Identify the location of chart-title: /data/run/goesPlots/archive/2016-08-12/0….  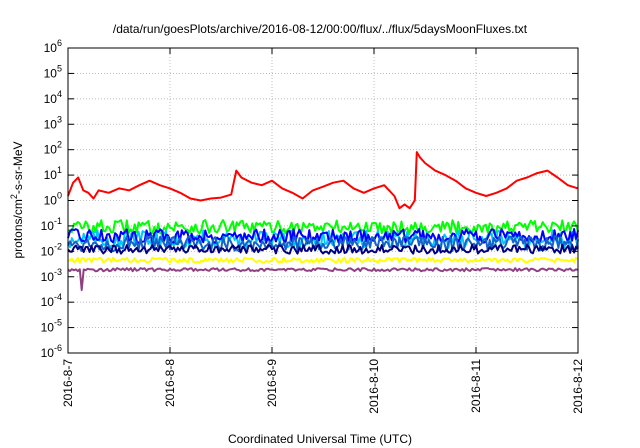
(320, 29).